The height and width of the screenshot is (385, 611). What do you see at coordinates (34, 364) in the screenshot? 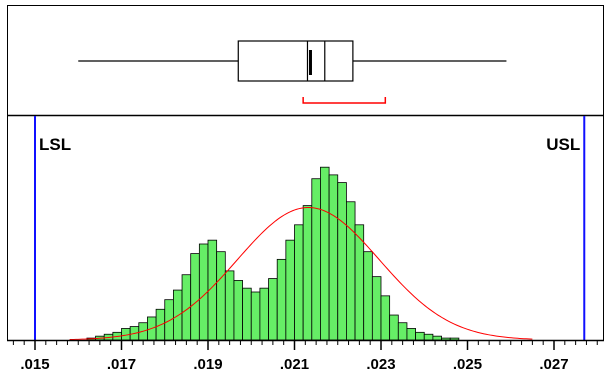
I see `x-tick-label: .015` at bounding box center [34, 364].